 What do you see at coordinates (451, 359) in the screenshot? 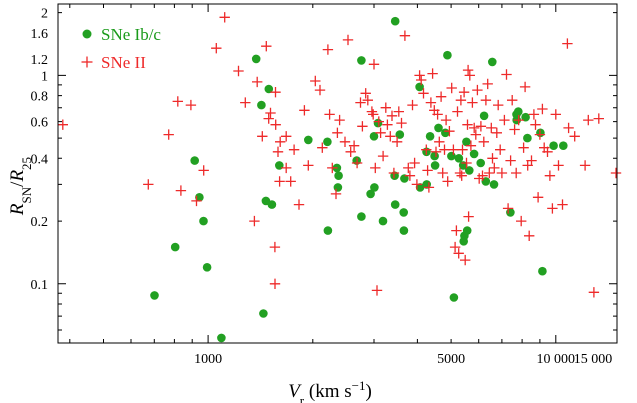
I see `x-tick-label-1: 5000` at bounding box center [451, 359].